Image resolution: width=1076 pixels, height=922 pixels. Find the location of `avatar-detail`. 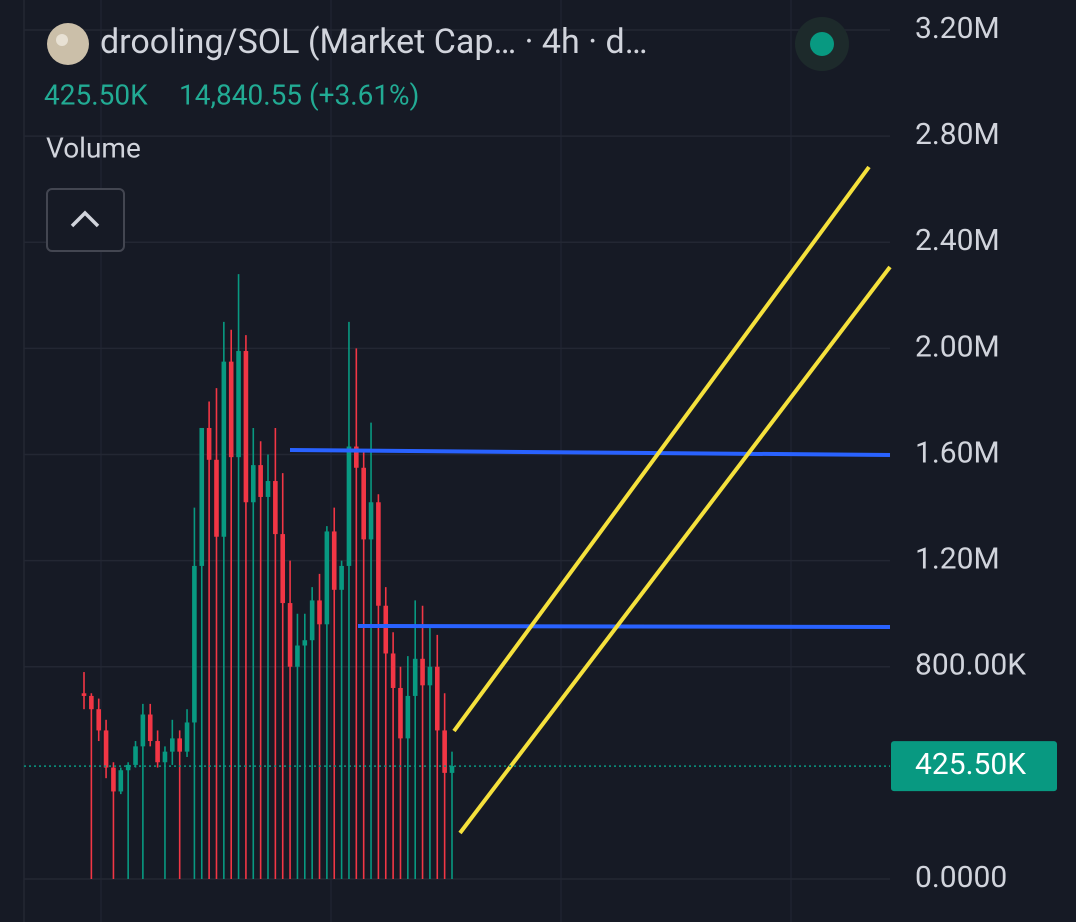

avatar-detail is located at coordinates (62, 40).